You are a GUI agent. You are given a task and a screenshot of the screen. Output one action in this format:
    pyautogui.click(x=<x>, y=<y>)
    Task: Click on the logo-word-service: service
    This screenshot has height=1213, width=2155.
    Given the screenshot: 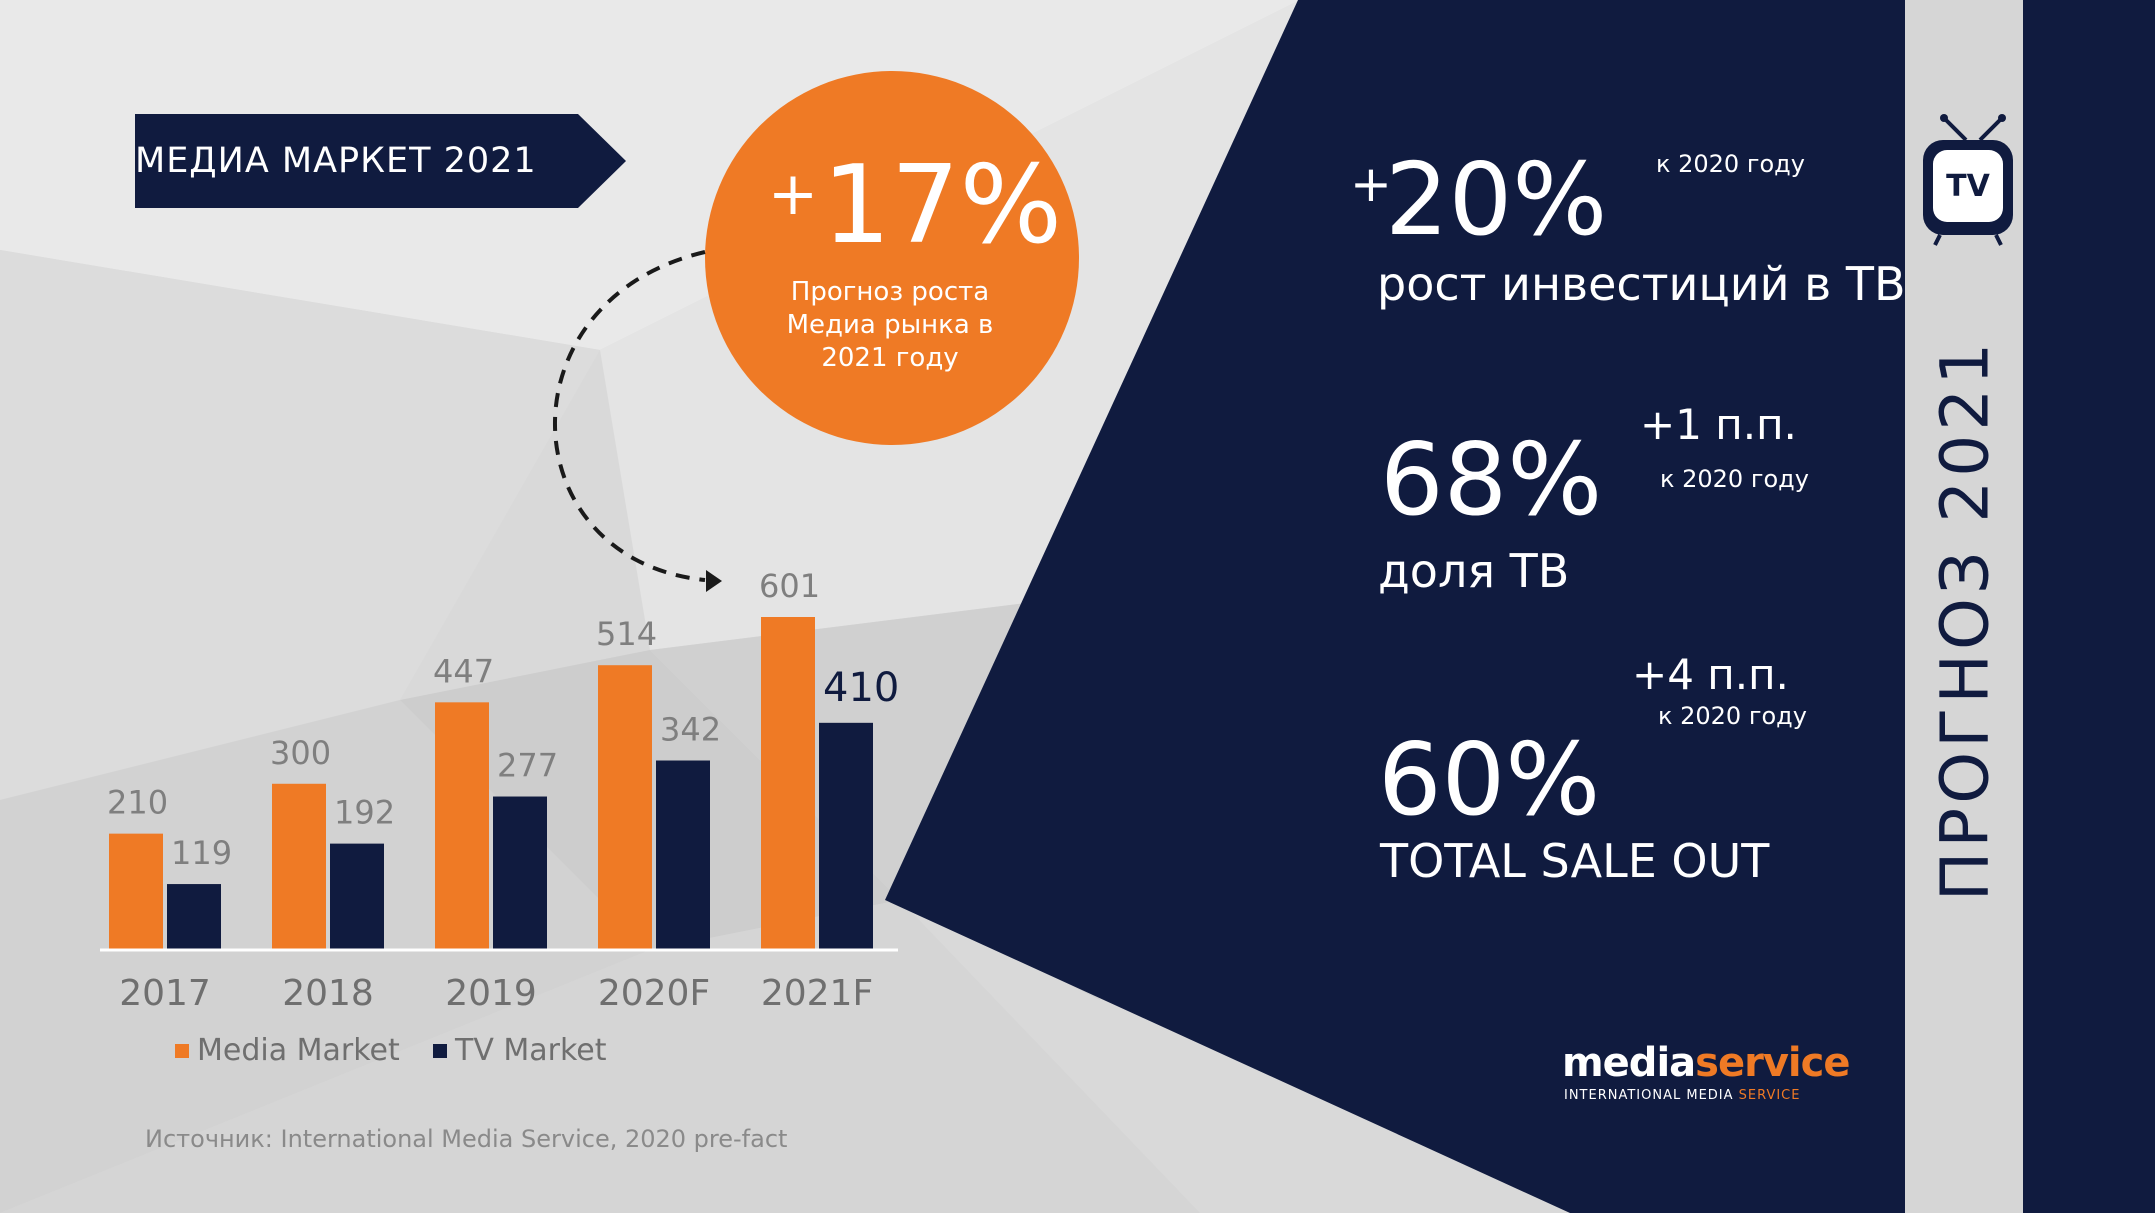 What is the action you would take?
    pyautogui.click(x=1772, y=1063)
    